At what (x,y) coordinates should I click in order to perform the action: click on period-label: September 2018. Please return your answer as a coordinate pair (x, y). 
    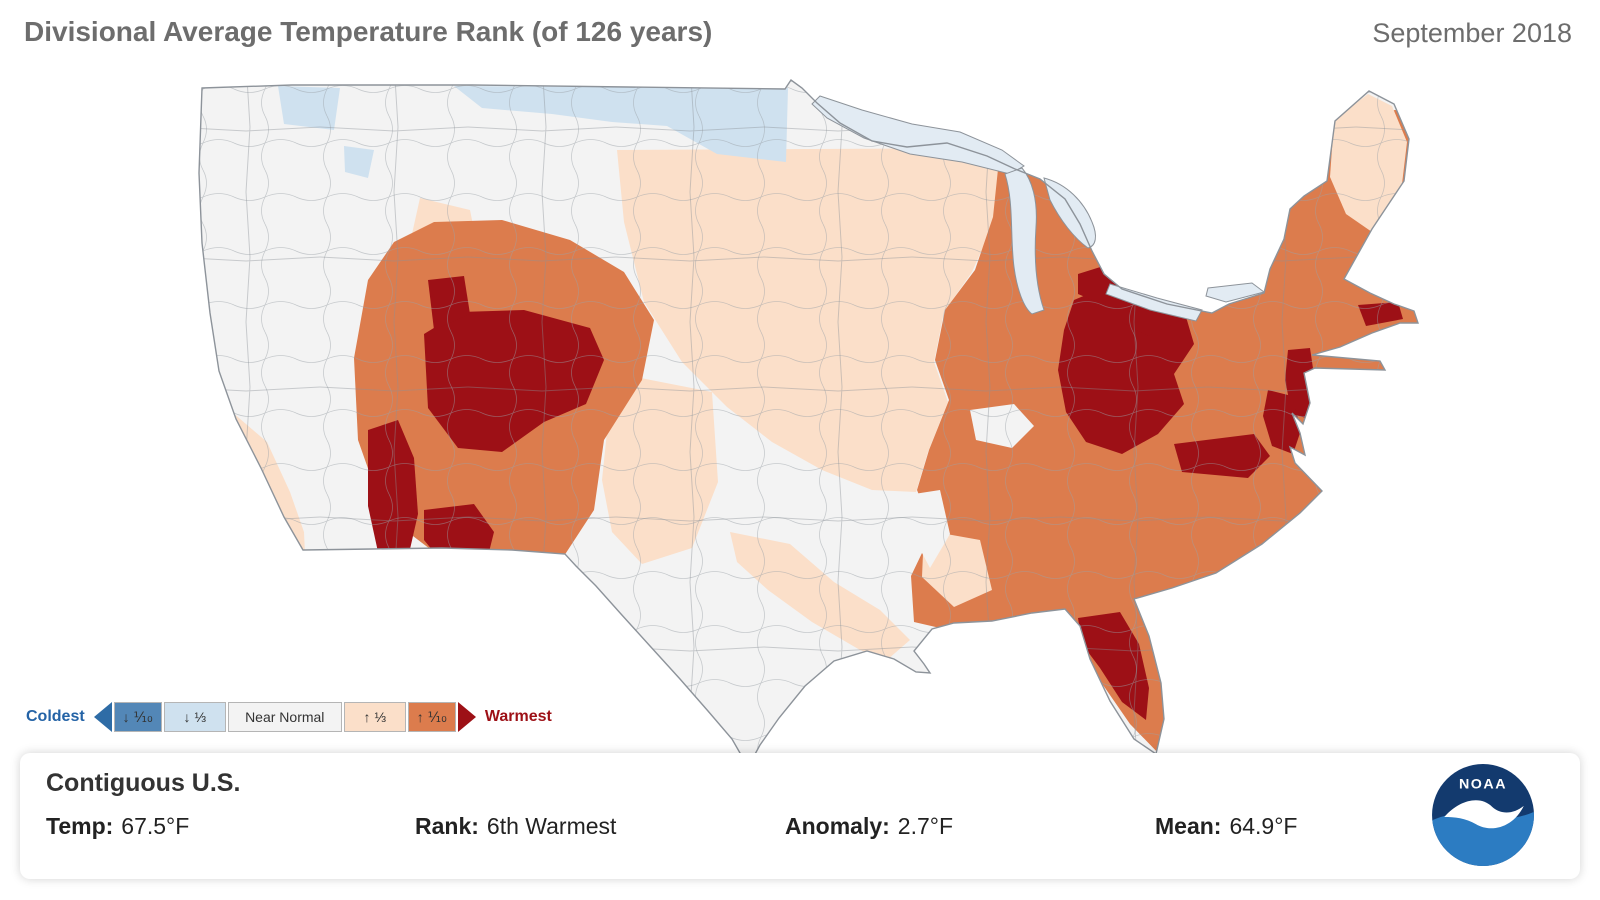
    Looking at the image, I should click on (1472, 33).